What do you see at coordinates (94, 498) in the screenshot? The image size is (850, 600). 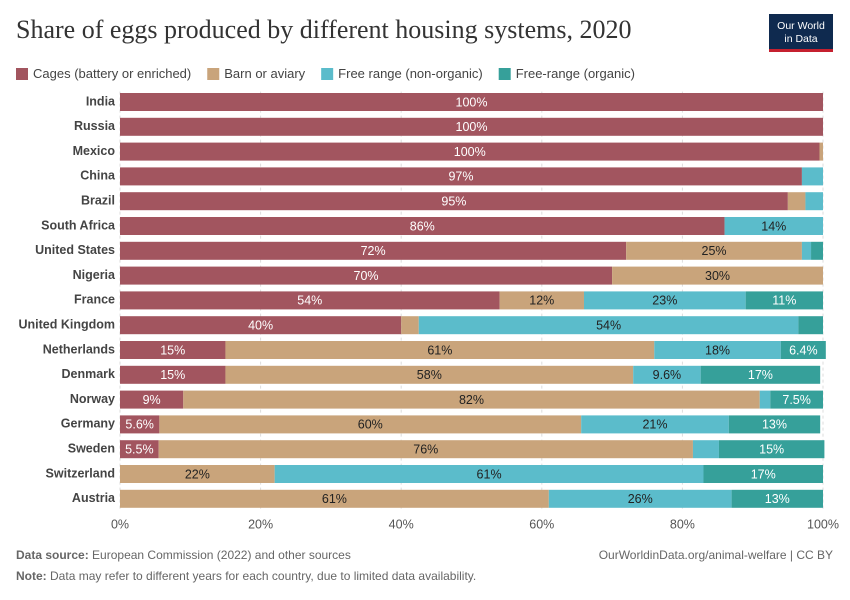 I see `y-tick-label: Austria` at bounding box center [94, 498].